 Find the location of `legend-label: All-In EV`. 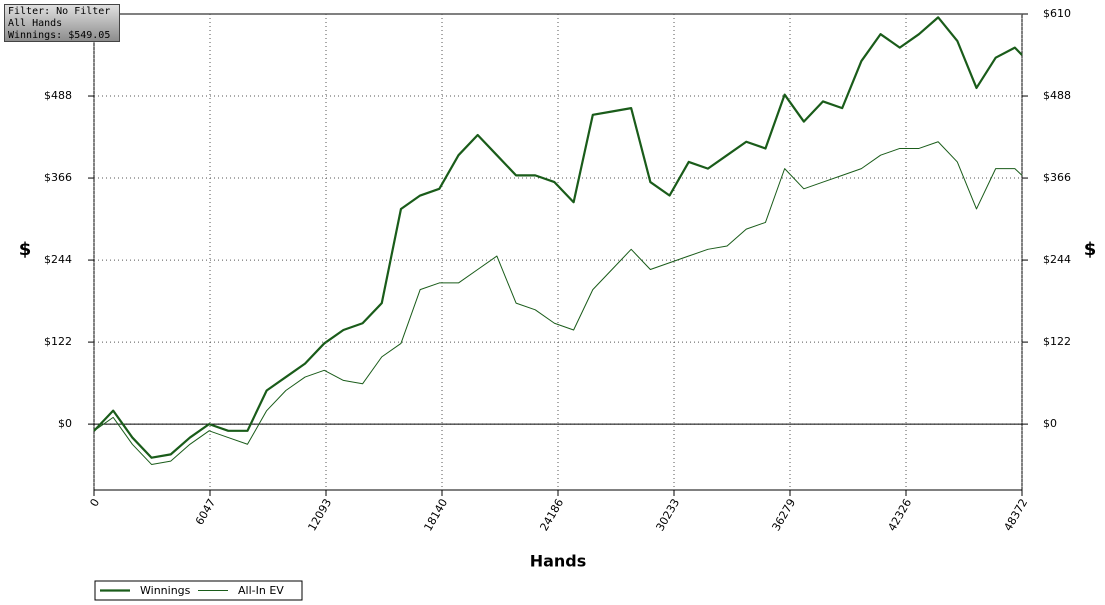

legend-label: All-In EV is located at coordinates (261, 590).